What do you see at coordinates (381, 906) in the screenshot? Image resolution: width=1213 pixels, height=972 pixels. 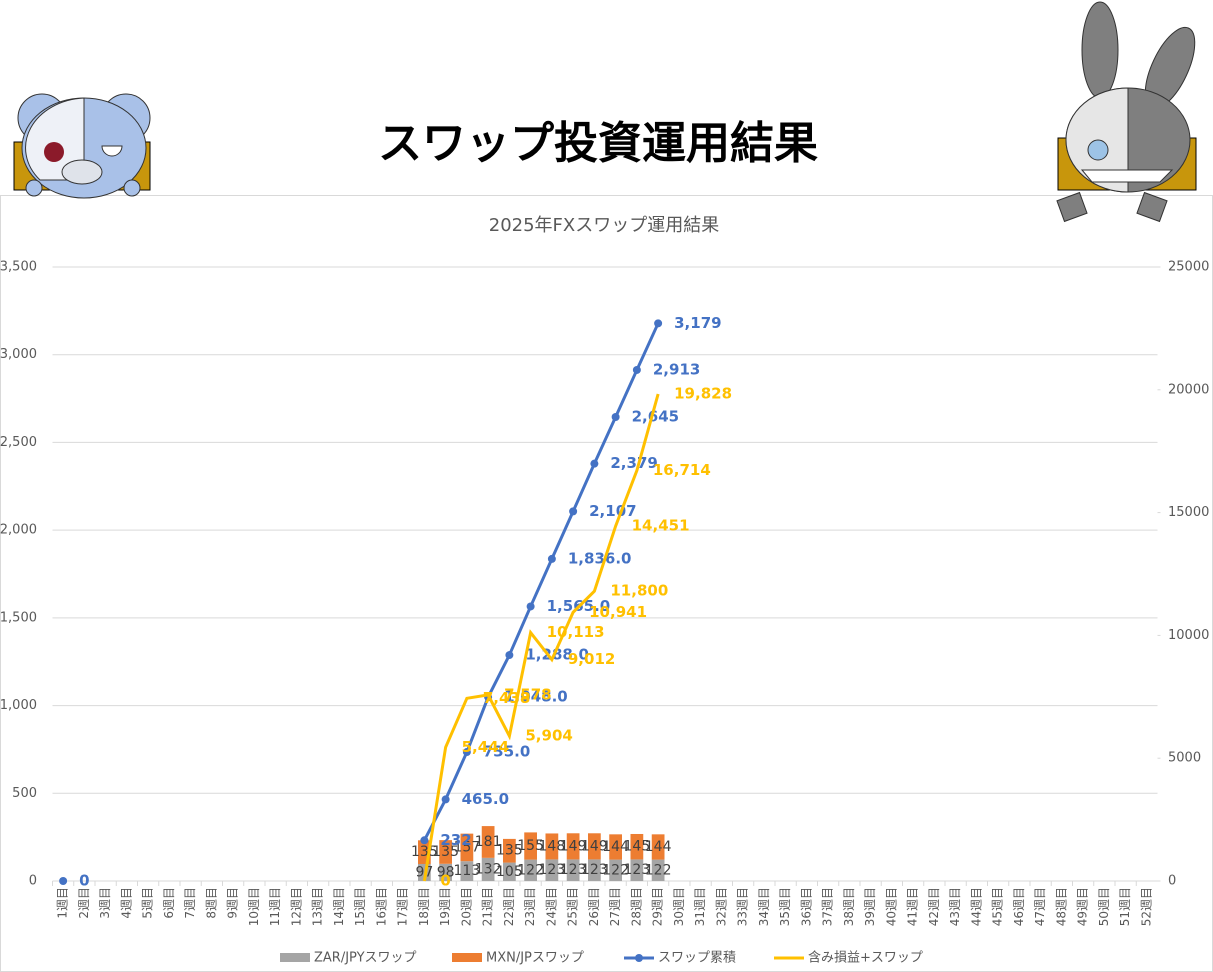 I see `x-tick-label: 16週目` at bounding box center [381, 906].